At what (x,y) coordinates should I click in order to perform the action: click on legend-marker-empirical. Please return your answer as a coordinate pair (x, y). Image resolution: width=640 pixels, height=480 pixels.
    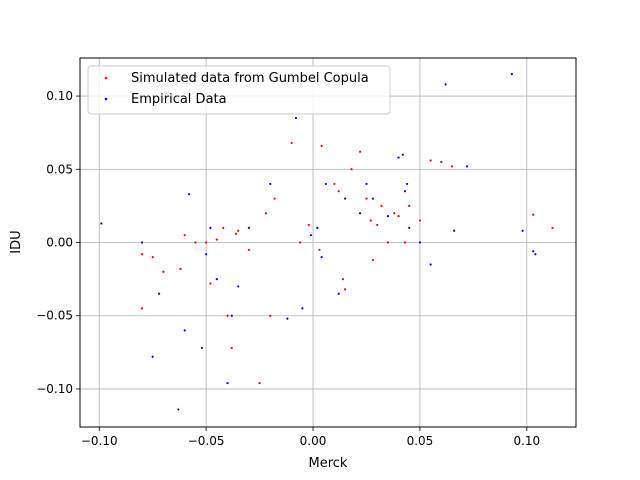
    Looking at the image, I should click on (106, 99).